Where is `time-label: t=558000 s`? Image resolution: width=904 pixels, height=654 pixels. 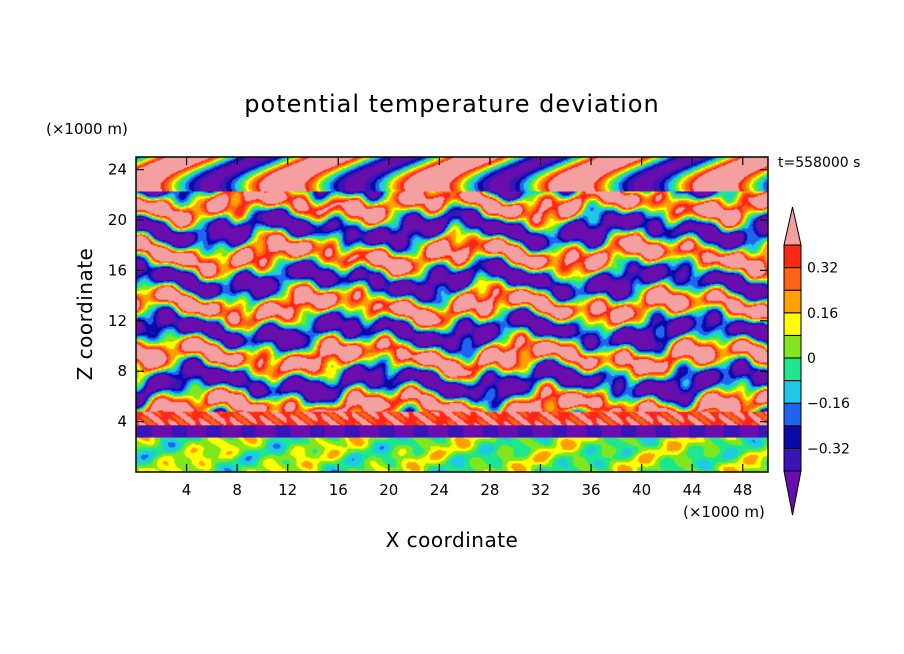 time-label: t=558000 s is located at coordinates (819, 163).